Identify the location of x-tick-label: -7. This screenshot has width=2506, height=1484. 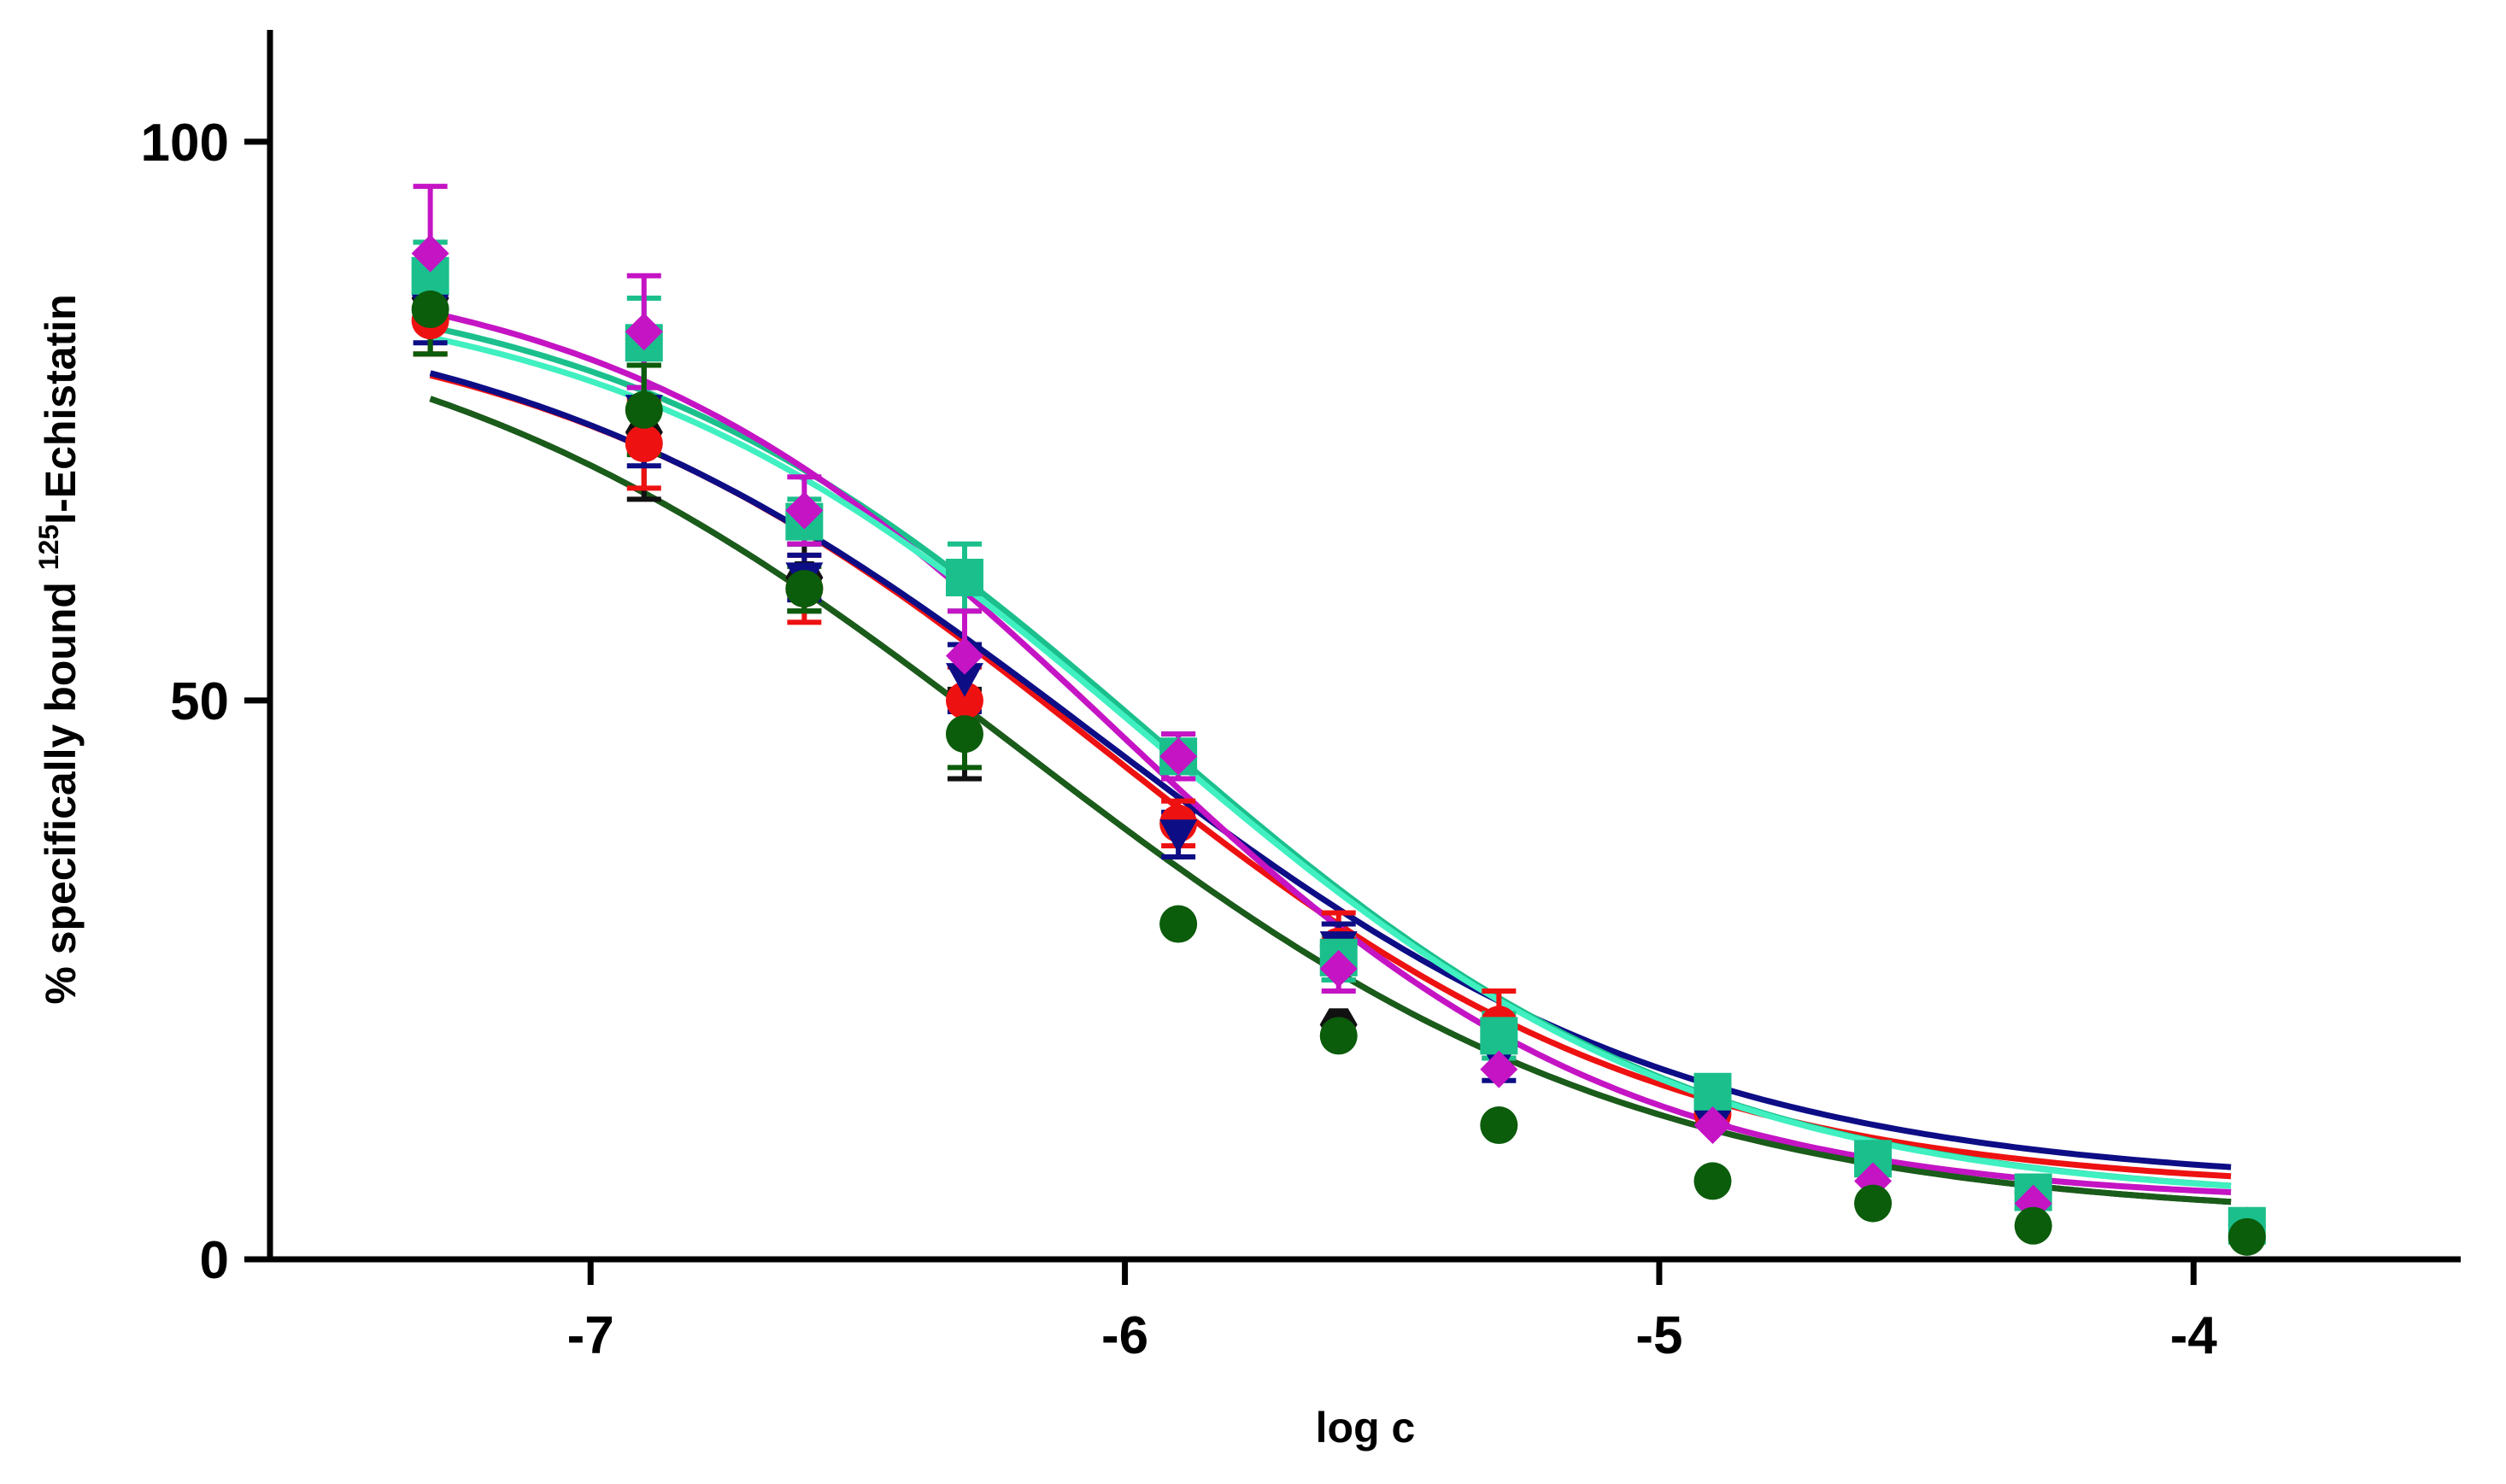
(590, 1335).